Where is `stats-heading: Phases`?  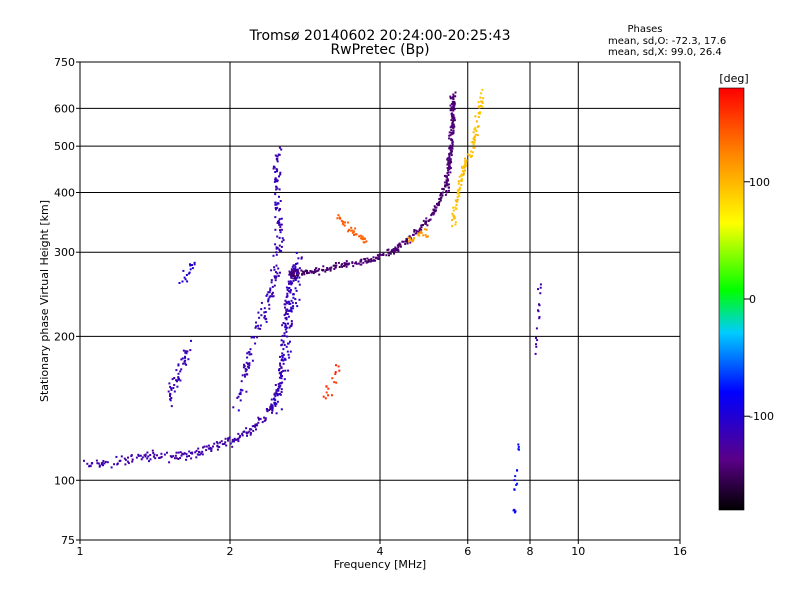 stats-heading: Phases is located at coordinates (644, 29).